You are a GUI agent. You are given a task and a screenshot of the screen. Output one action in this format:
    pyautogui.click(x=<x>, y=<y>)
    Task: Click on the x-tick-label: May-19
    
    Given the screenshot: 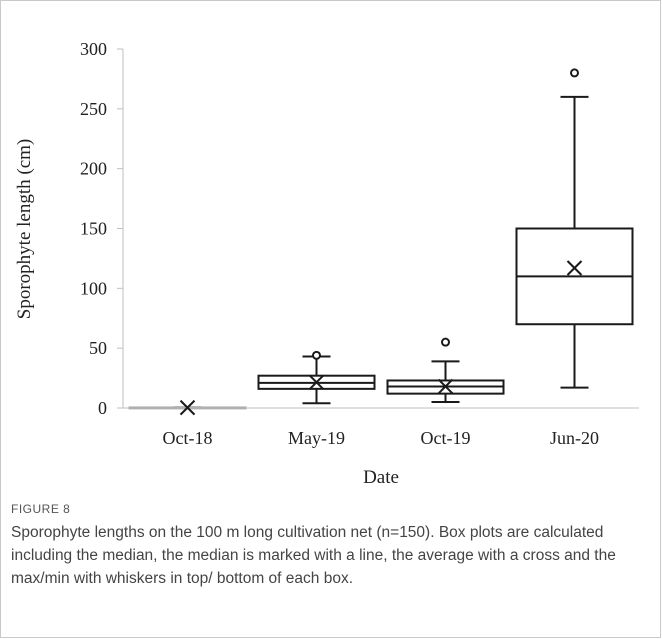 What is the action you would take?
    pyautogui.click(x=316, y=438)
    